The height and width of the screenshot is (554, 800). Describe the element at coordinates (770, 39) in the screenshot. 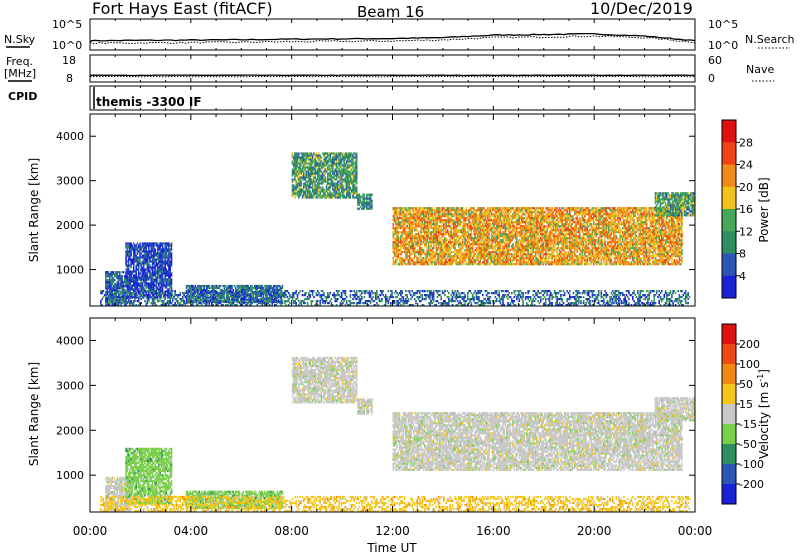

I see `noise-right-label: N.Search` at that location.